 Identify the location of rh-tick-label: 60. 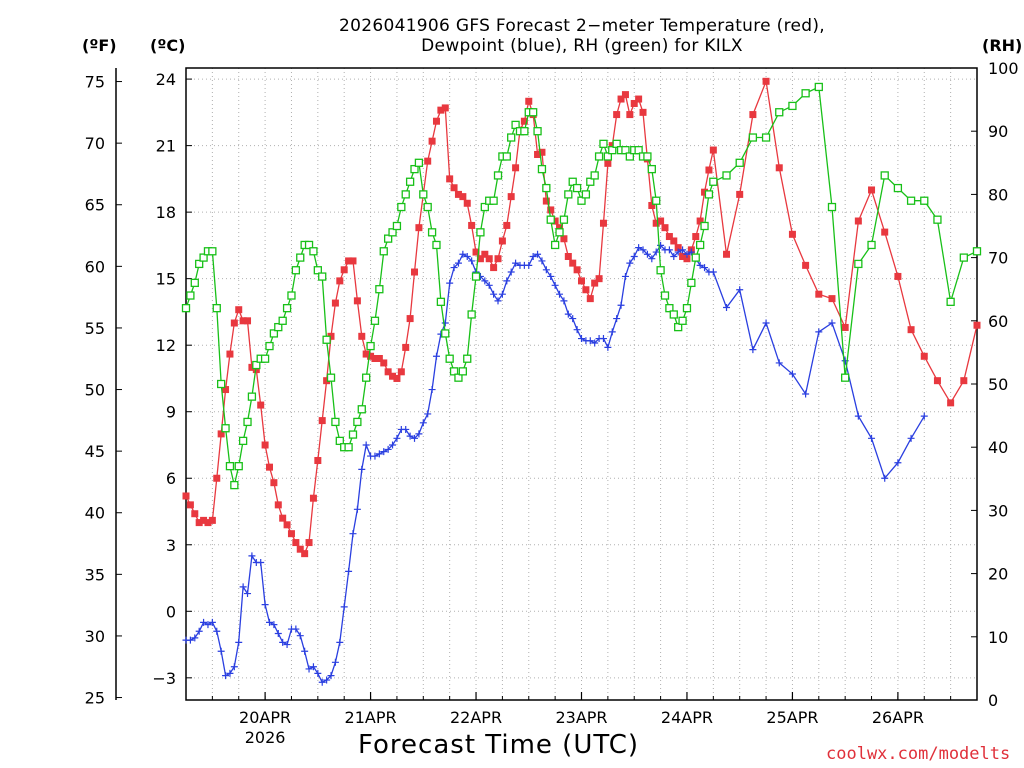
(998, 321).